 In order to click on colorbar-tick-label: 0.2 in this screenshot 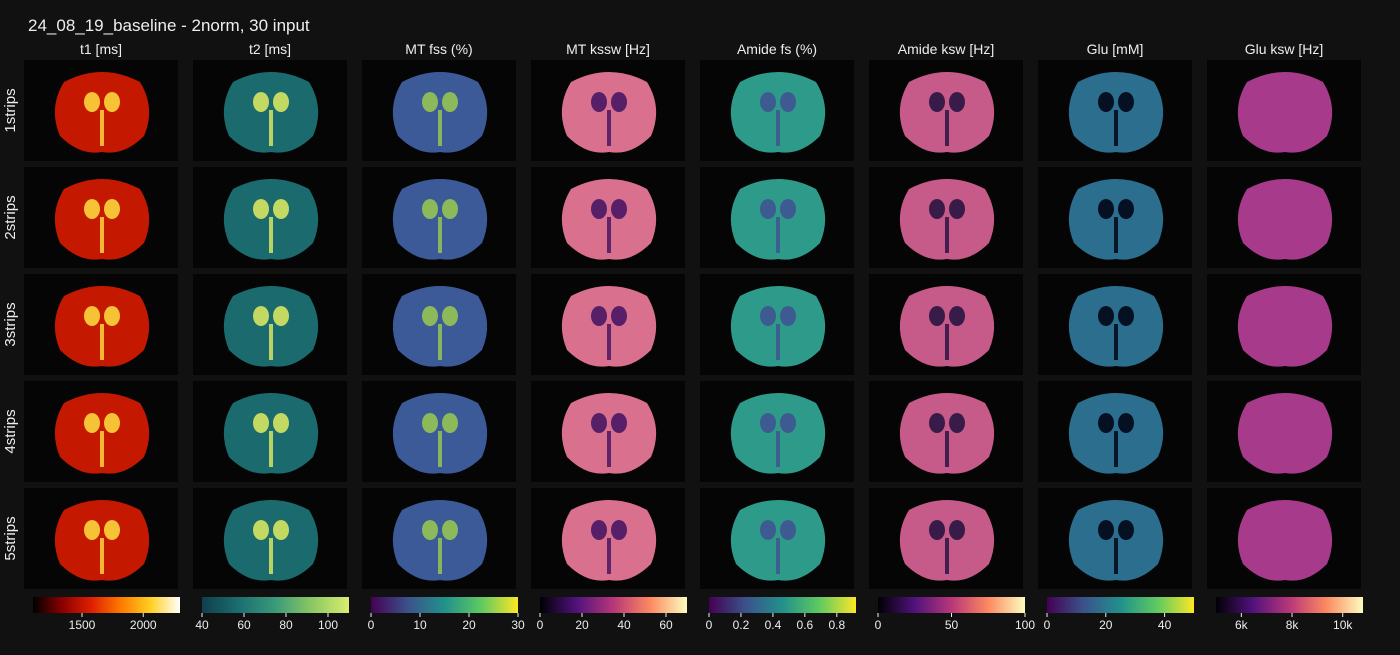, I will do `click(741, 625)`.